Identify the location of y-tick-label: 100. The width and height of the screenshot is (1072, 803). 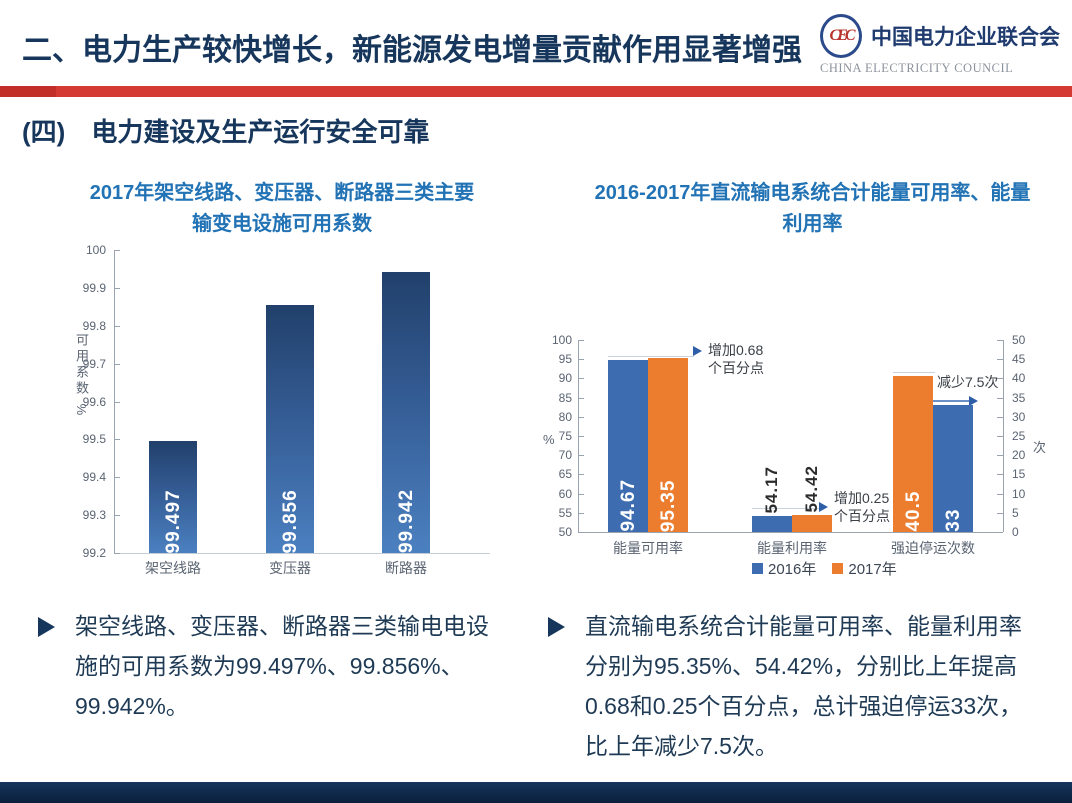
(95, 250).